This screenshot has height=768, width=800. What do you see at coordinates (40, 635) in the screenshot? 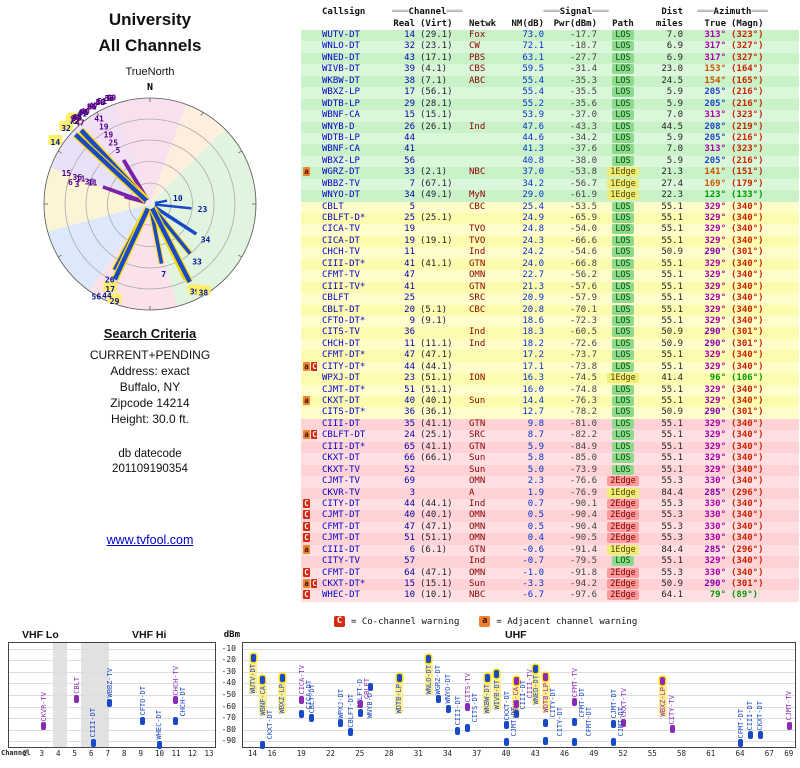
I see `vhf-lo-label: VHF Lo` at bounding box center [40, 635].